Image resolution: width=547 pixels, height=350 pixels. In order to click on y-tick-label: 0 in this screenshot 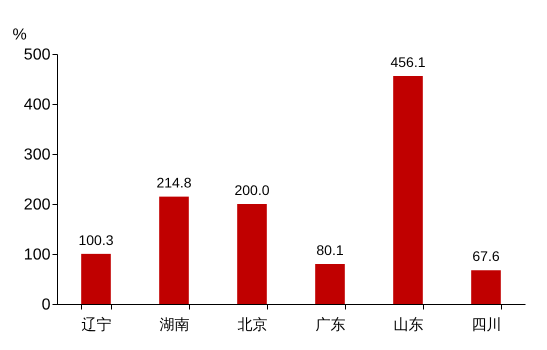, I will do `click(46, 305)`.